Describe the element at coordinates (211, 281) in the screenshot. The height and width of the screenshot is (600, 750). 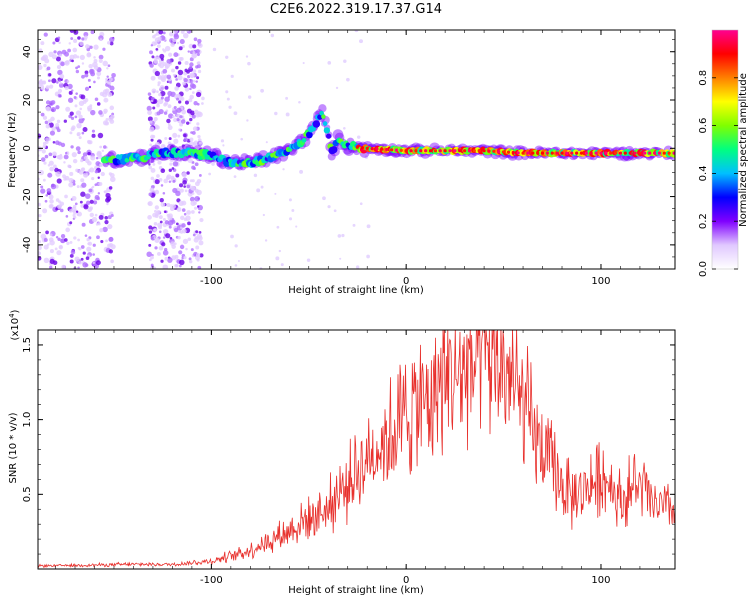
I see `spectrogram-x-tick-label: -100` at that location.